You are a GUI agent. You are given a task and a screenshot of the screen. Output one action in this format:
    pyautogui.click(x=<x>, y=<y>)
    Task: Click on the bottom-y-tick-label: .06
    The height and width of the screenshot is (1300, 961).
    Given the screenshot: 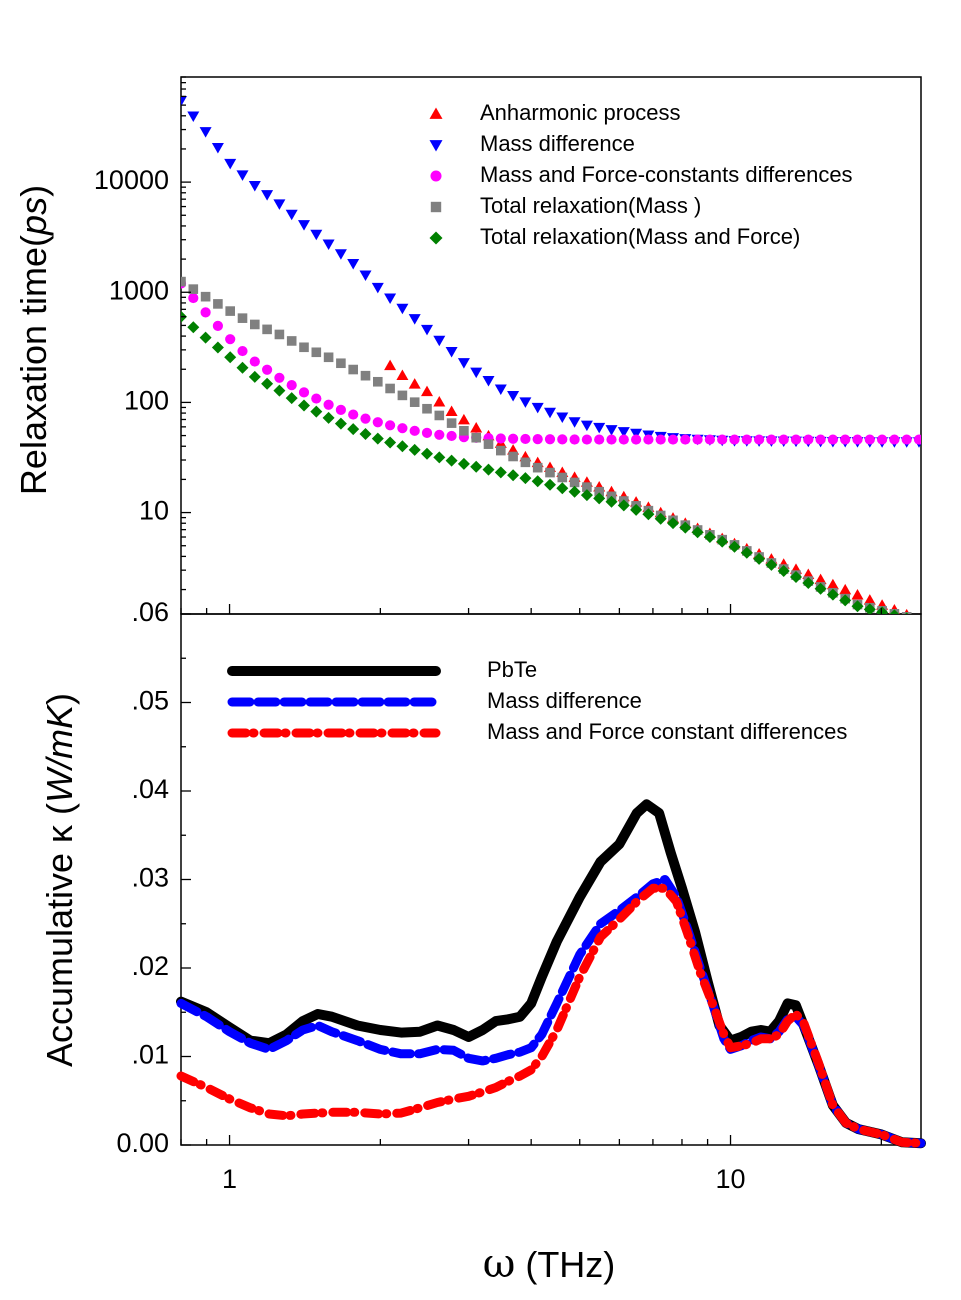 What is the action you would take?
    pyautogui.click(x=150, y=612)
    